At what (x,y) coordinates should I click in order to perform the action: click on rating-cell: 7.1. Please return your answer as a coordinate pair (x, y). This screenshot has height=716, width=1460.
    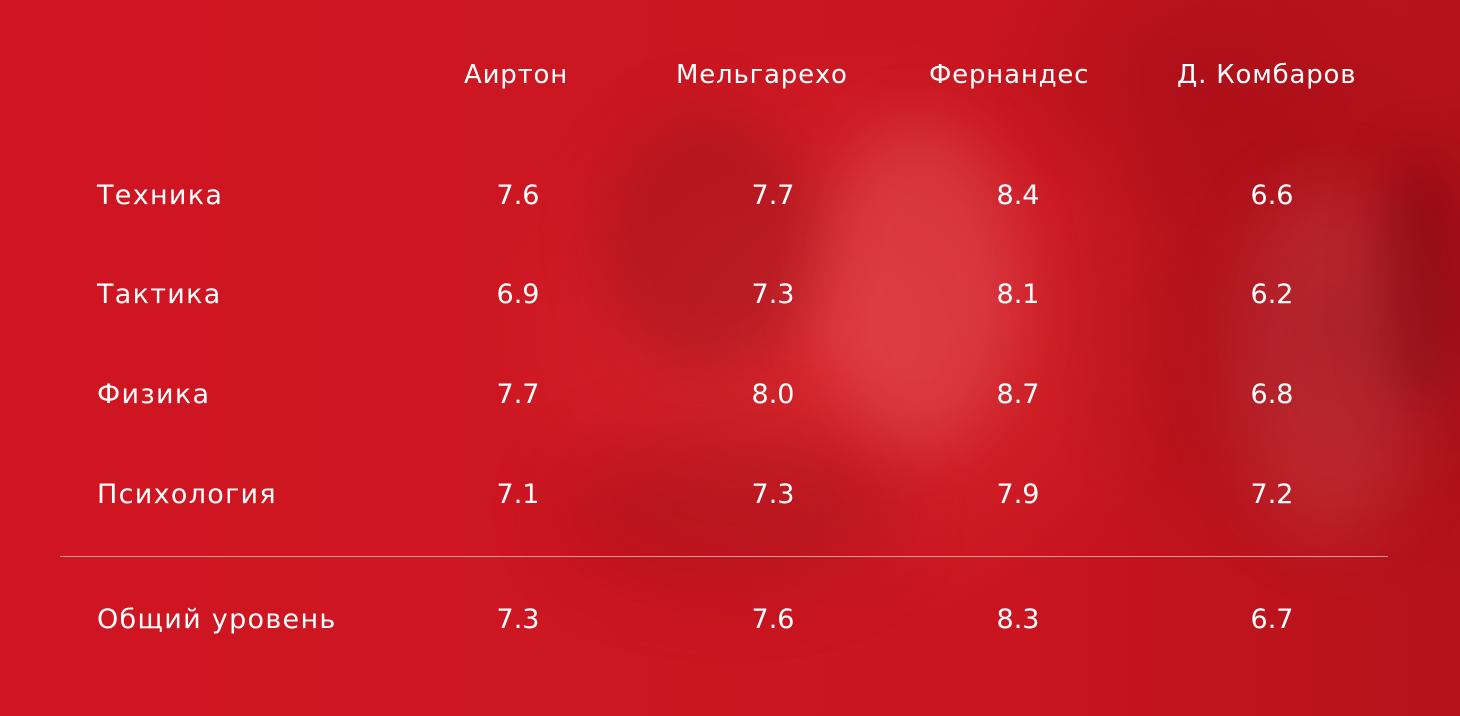
    Looking at the image, I should click on (518, 494).